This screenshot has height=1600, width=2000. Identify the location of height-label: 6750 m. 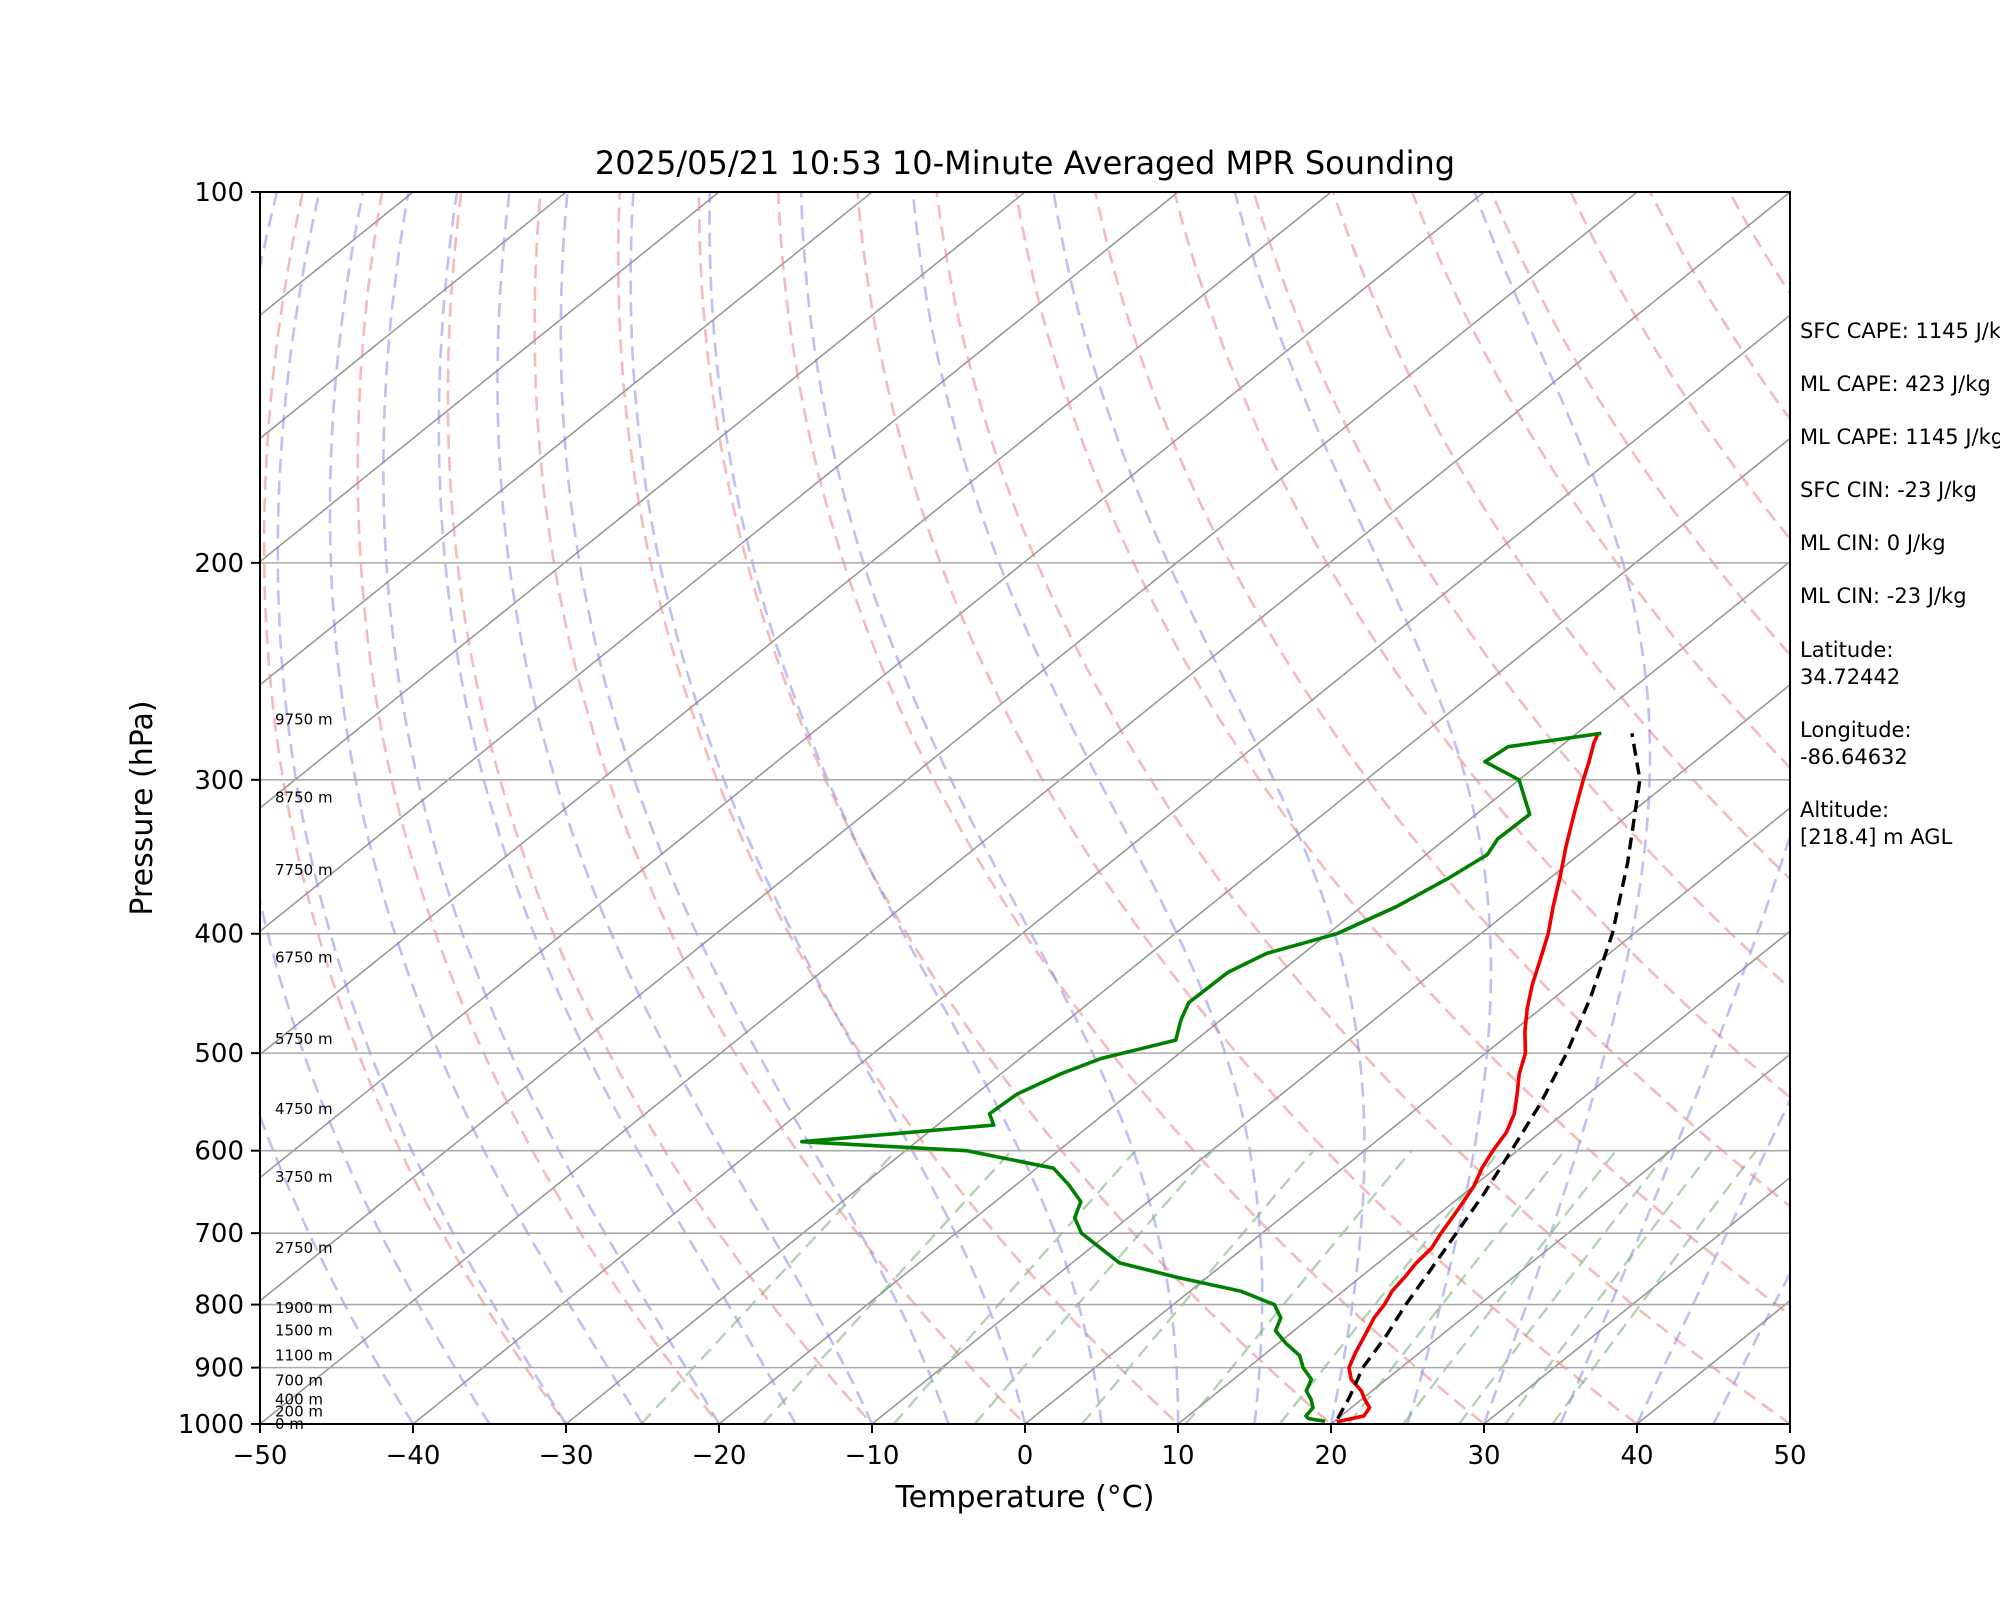
(304, 957).